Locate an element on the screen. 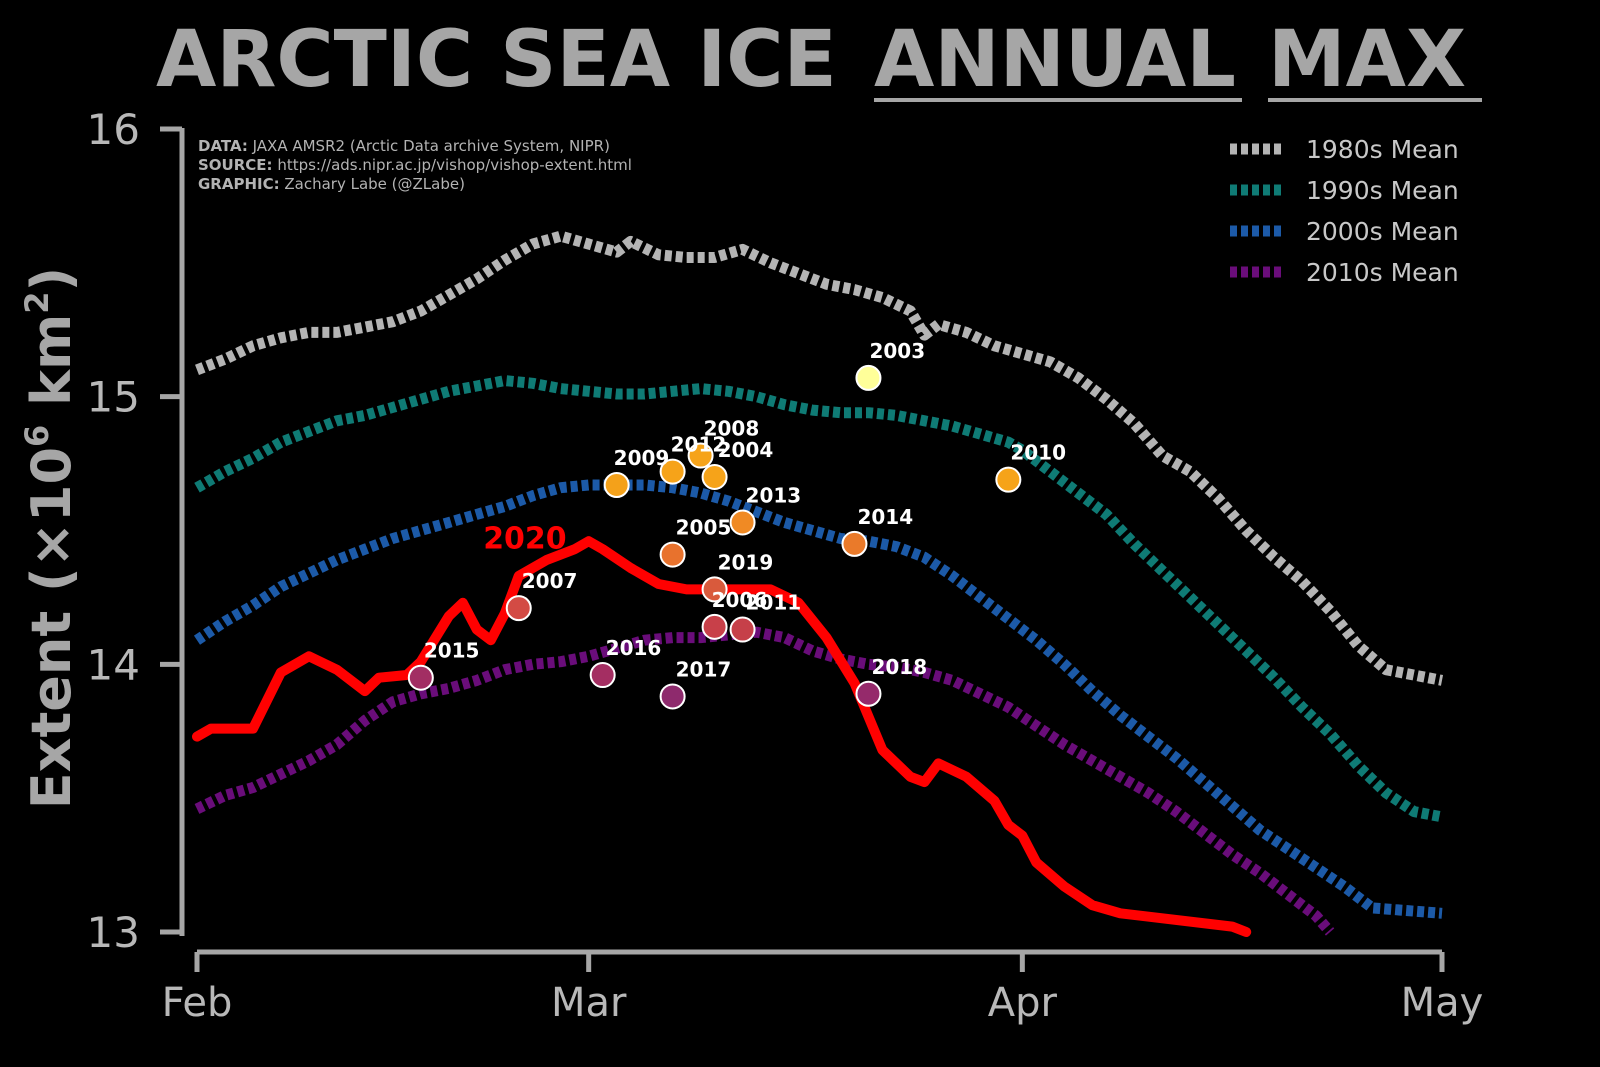 This screenshot has width=1600, height=1067. max-point-label-2015: 2015 is located at coordinates (452, 651).